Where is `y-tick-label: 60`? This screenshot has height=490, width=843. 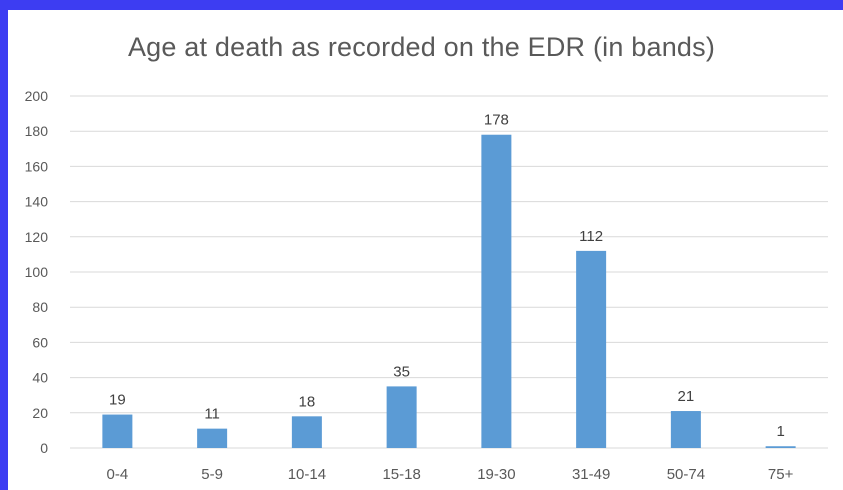
y-tick-label: 60 is located at coordinates (40, 342).